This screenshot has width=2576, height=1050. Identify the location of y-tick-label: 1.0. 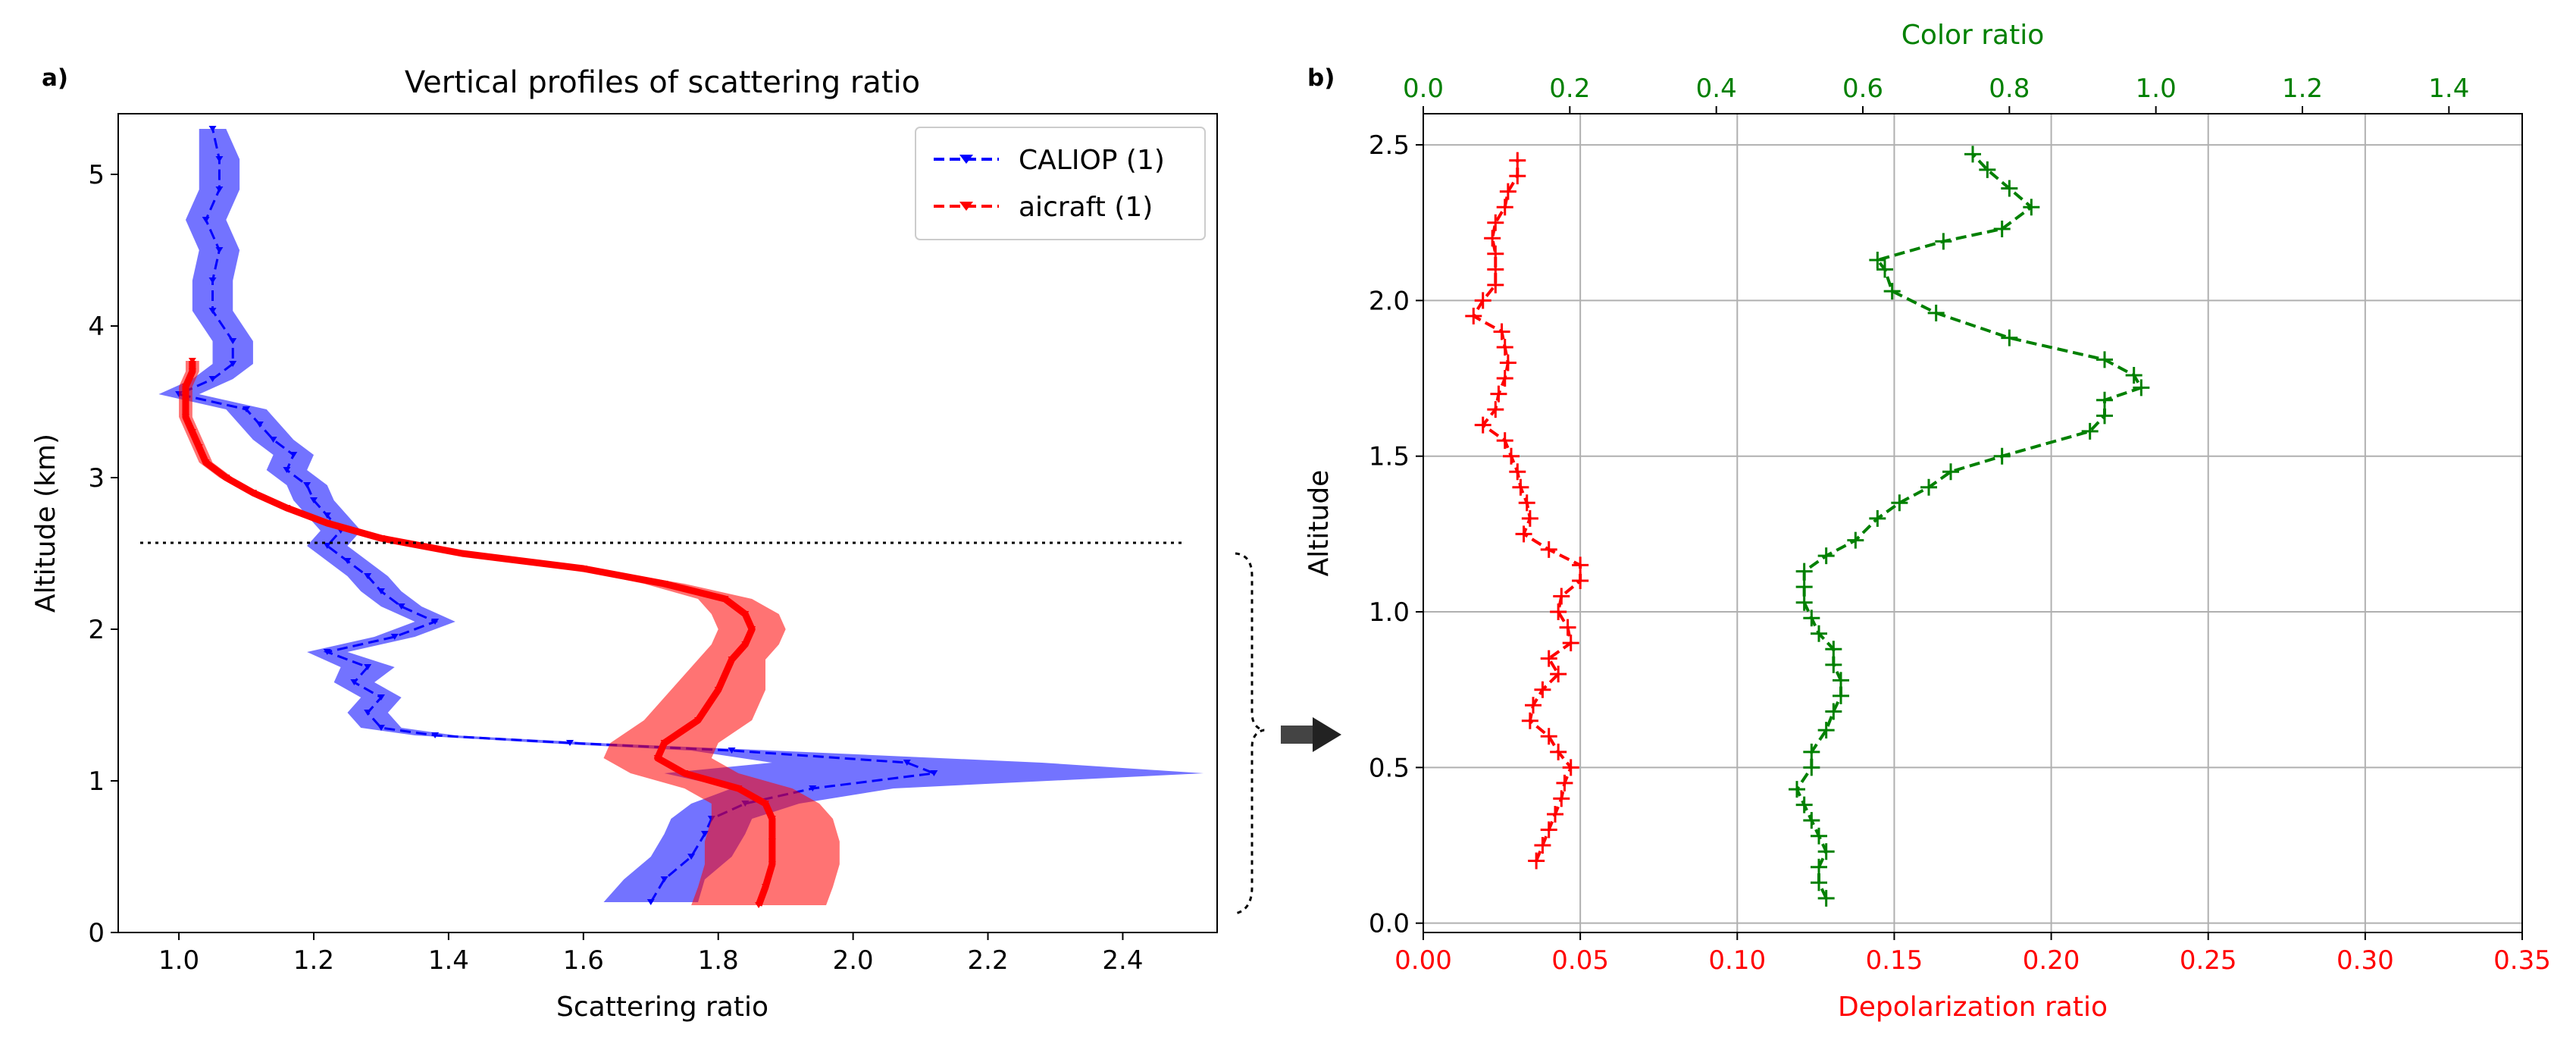
(1390, 612).